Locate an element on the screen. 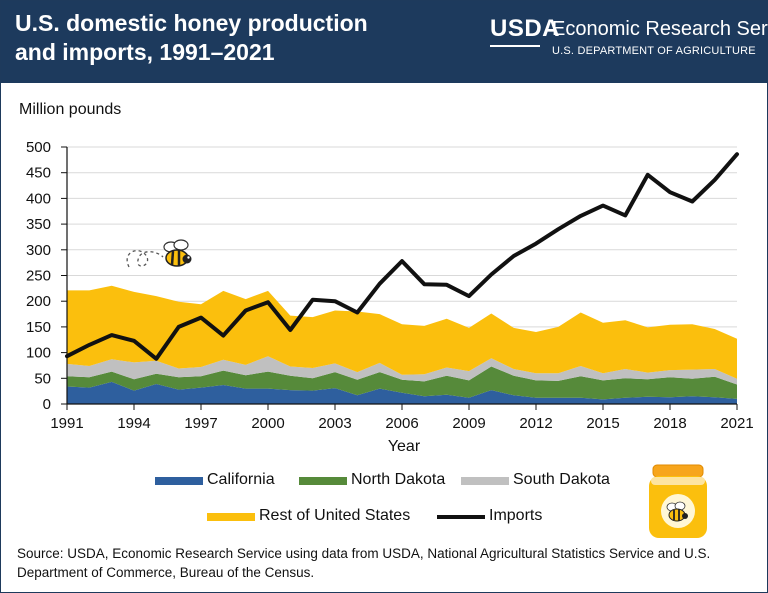 This screenshot has width=768, height=593. x-tick-1991: 1991 is located at coordinates (66, 423).